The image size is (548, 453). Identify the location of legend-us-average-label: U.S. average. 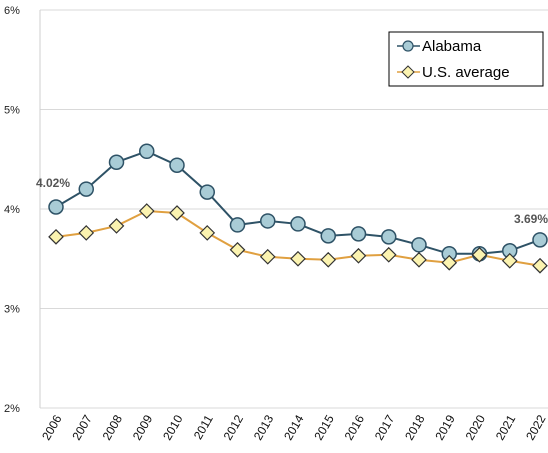
(466, 72).